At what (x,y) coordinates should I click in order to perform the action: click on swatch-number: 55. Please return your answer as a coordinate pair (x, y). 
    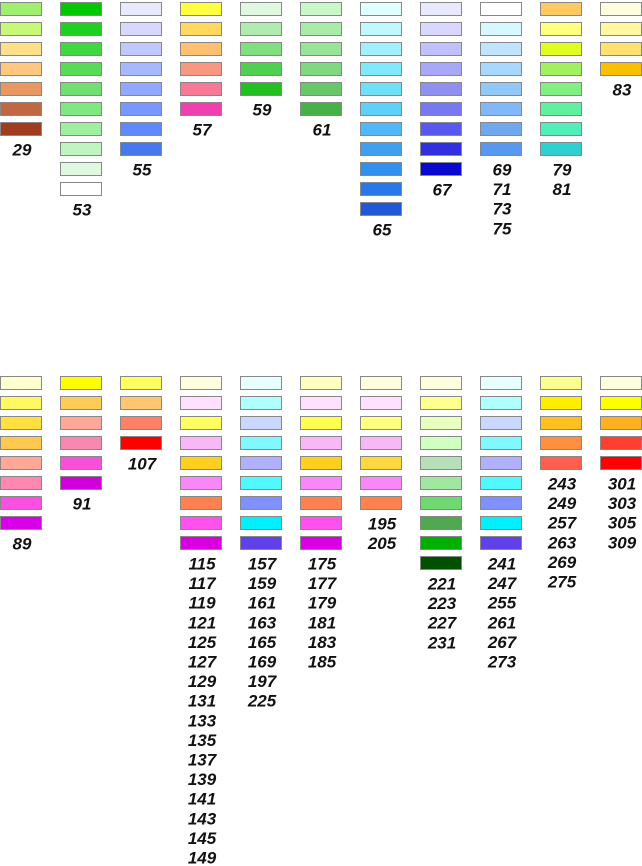
    Looking at the image, I should click on (142, 169).